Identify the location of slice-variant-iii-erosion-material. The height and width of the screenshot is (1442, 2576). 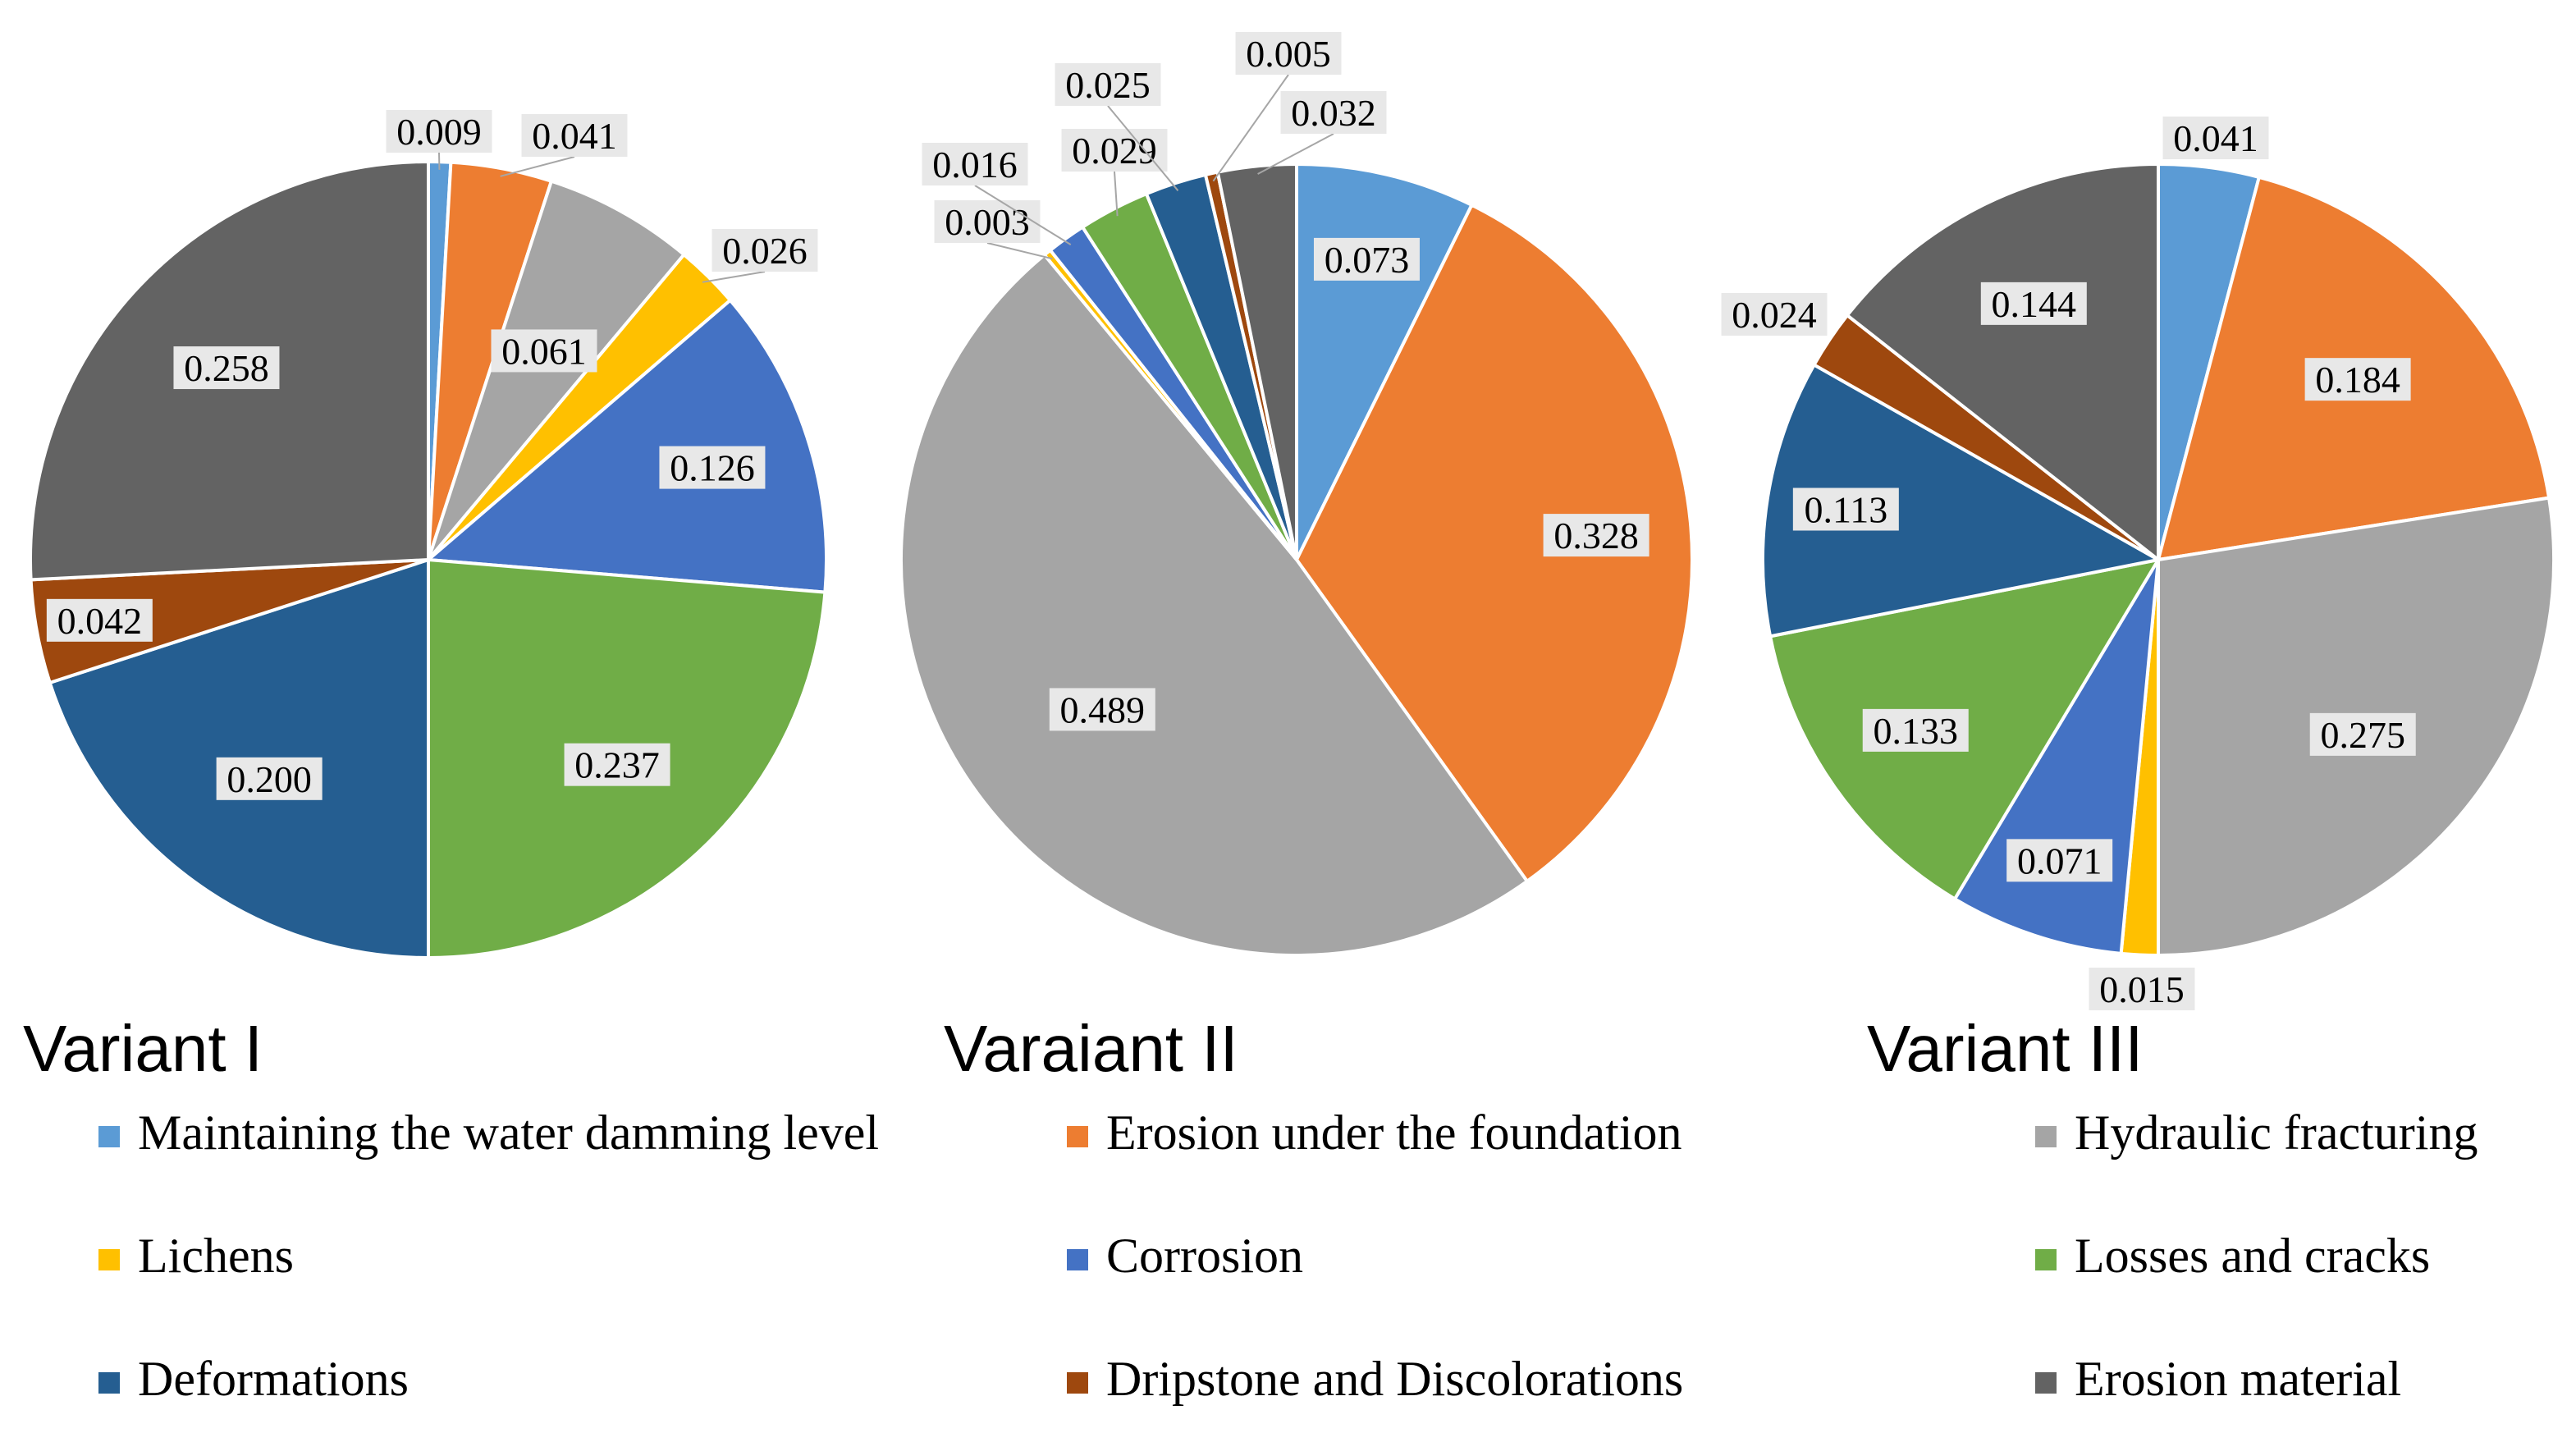
(2002, 363).